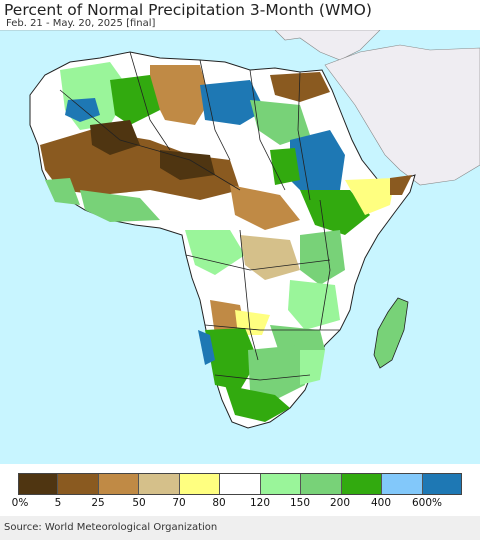 The height and width of the screenshot is (540, 480). What do you see at coordinates (190, 45) in the screenshot?
I see `europe-land` at bounding box center [190, 45].